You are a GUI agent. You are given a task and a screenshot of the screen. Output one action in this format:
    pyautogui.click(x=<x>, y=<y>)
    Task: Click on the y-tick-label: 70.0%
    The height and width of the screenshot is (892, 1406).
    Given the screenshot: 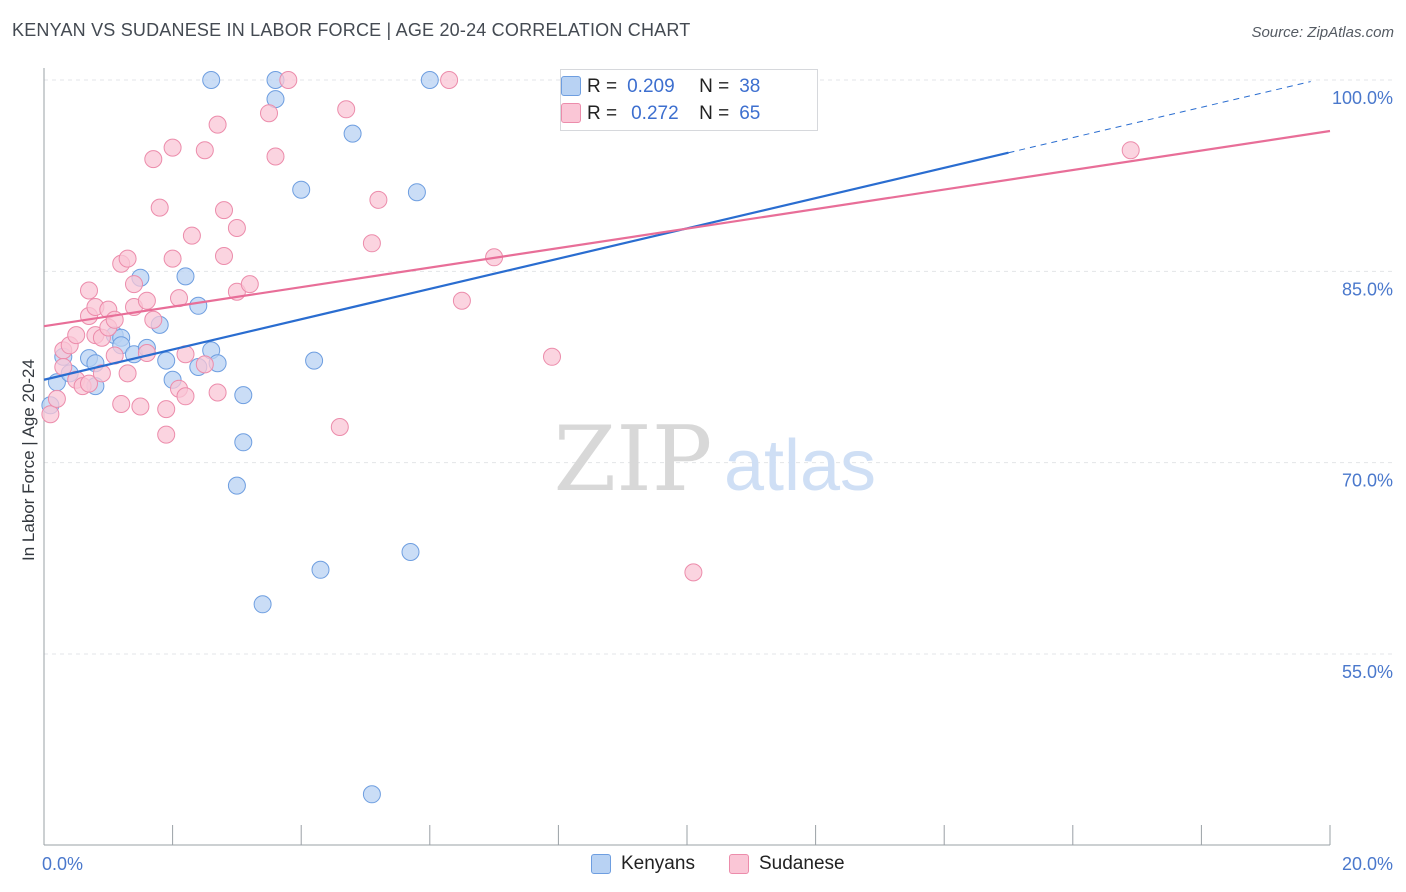 What is the action you would take?
    pyautogui.click(x=1367, y=481)
    